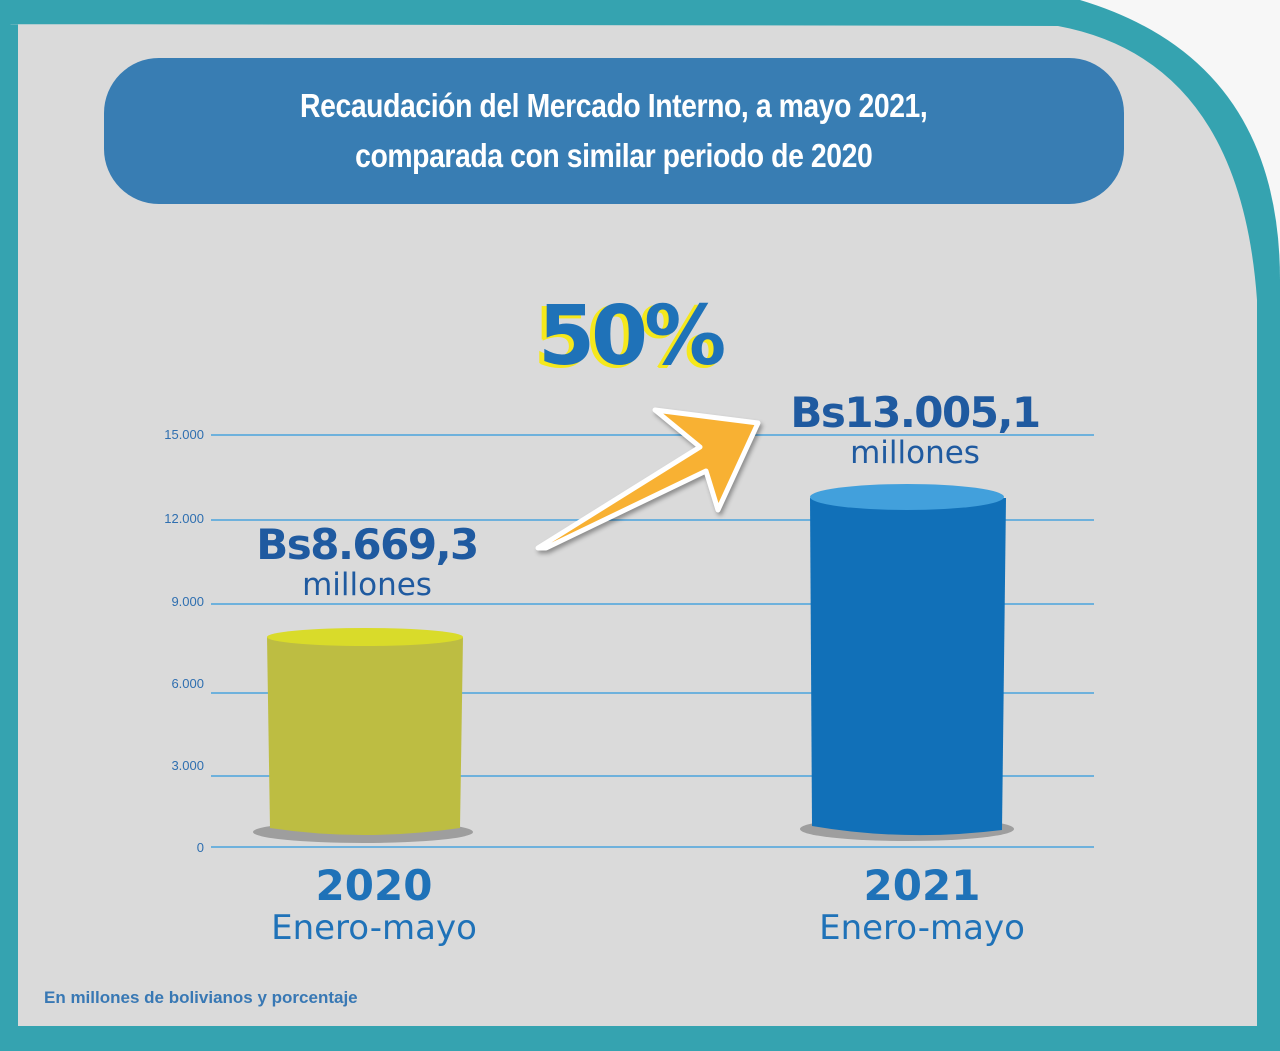 The height and width of the screenshot is (1051, 1280). Describe the element at coordinates (363, 735) in the screenshot. I see `bar-2020` at that location.